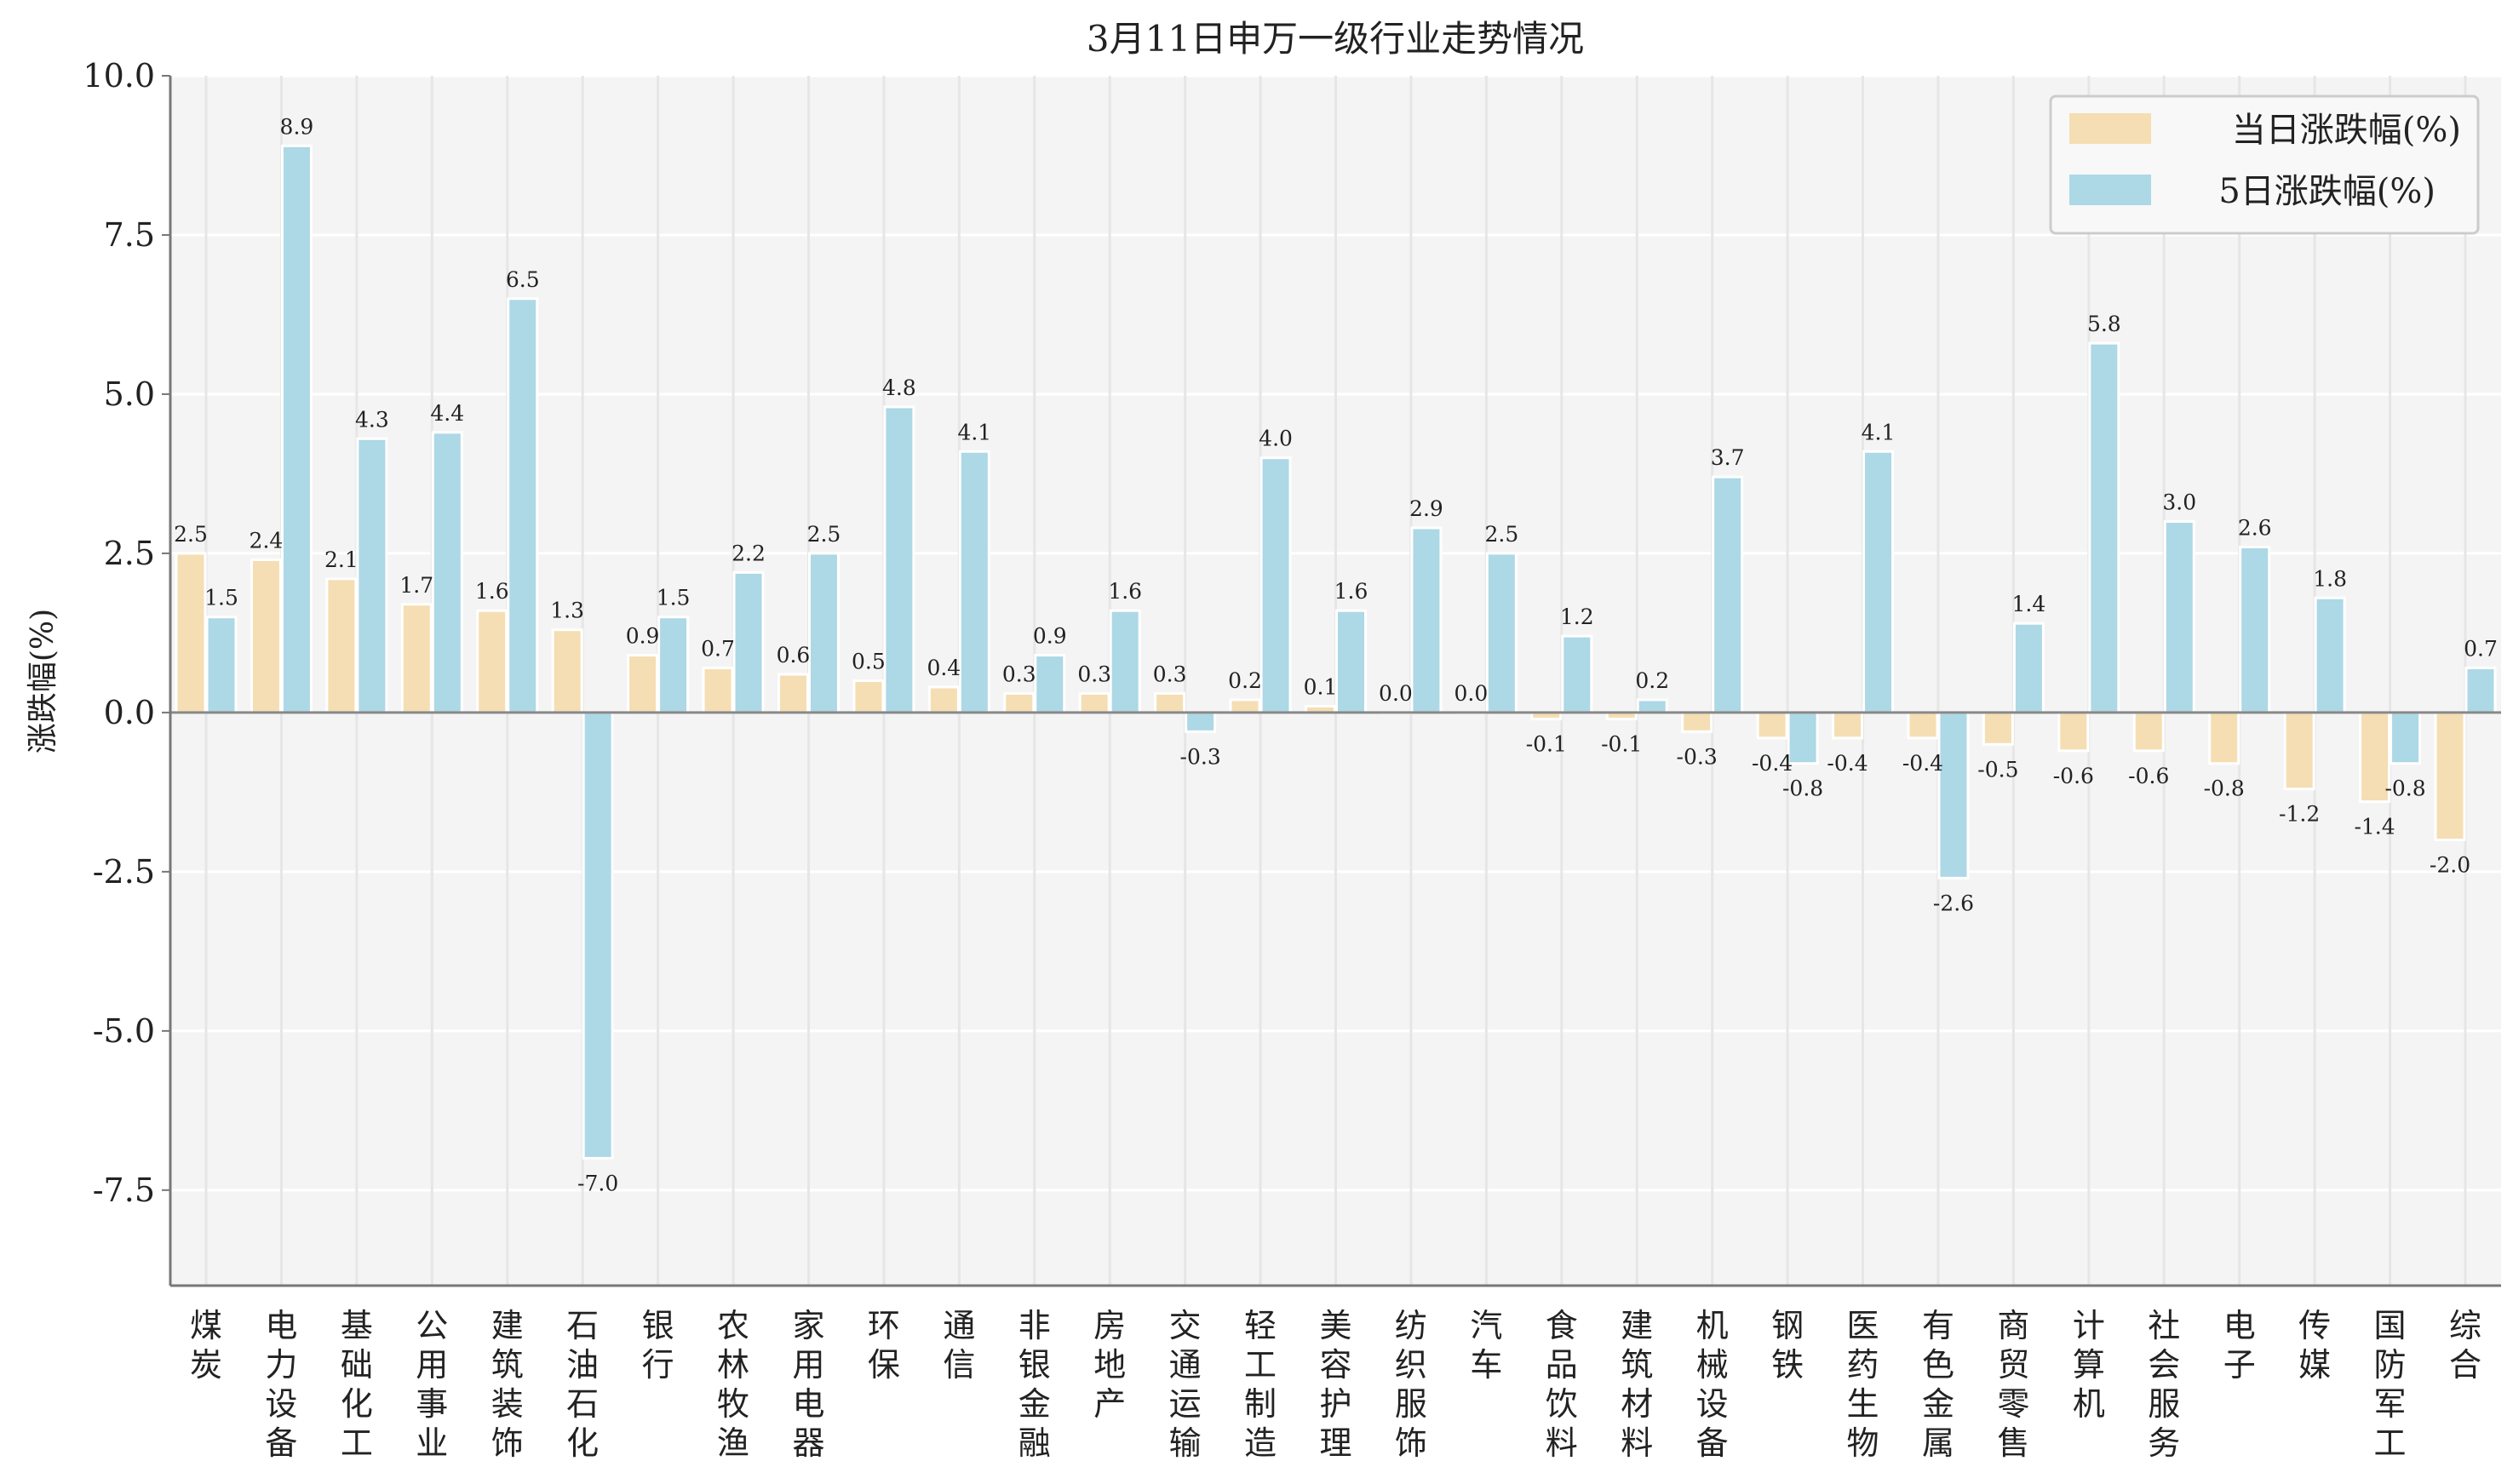 This screenshot has height=1484, width=2513. What do you see at coordinates (567, 611) in the screenshot?
I see `data-label-daily: 1.3` at bounding box center [567, 611].